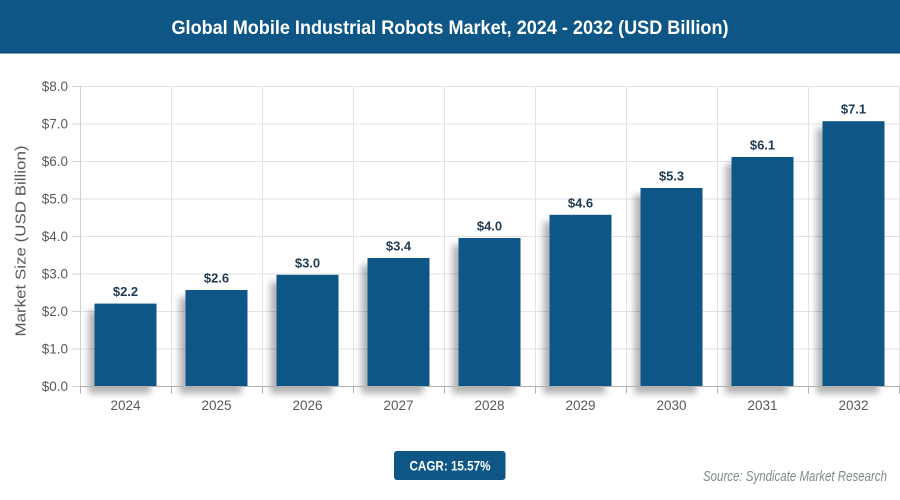 The width and height of the screenshot is (900, 500). I want to click on svg-text: $2.2, so click(125, 291).